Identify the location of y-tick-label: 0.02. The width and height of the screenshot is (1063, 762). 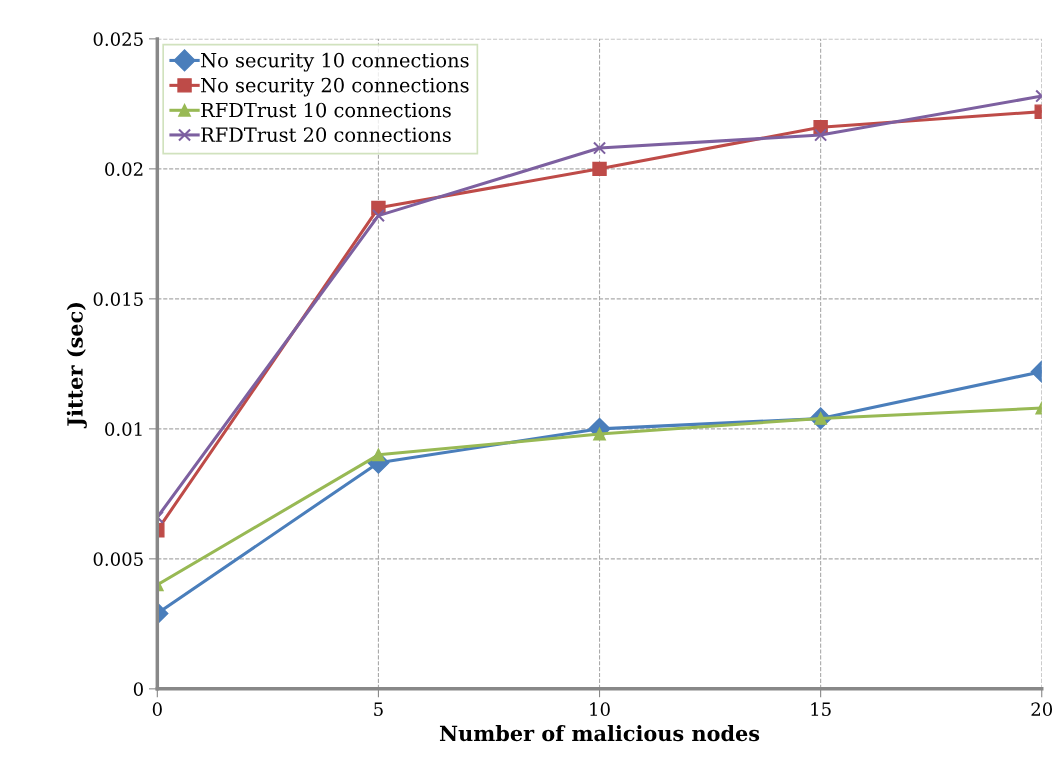
(124, 169).